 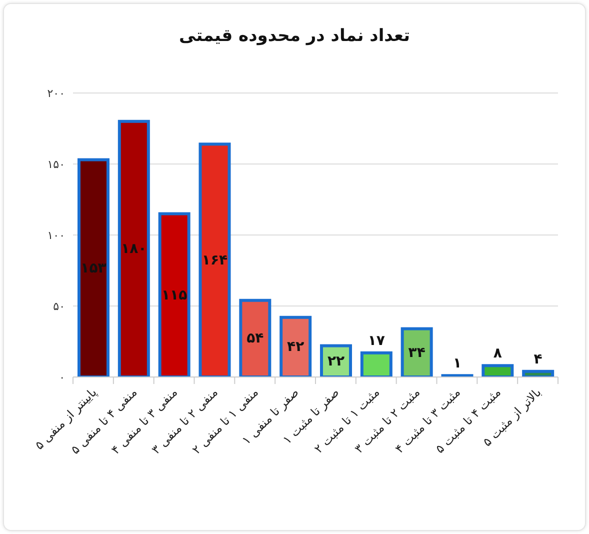 I want to click on data-label: ۱۶۴, so click(x=215, y=260).